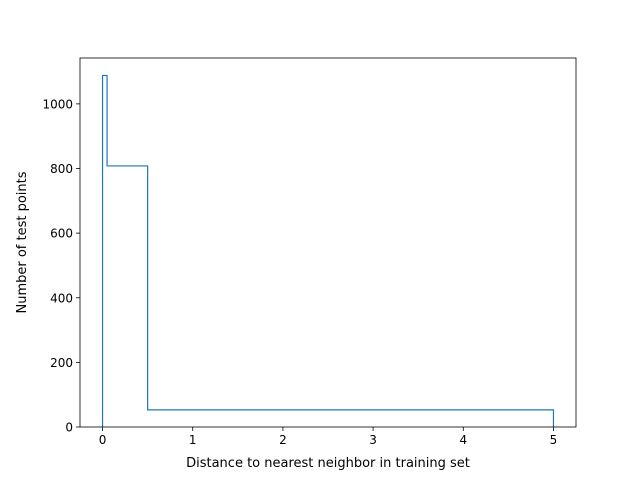 The width and height of the screenshot is (640, 480). What do you see at coordinates (554, 440) in the screenshot?
I see `x-tick-label: 5` at bounding box center [554, 440].